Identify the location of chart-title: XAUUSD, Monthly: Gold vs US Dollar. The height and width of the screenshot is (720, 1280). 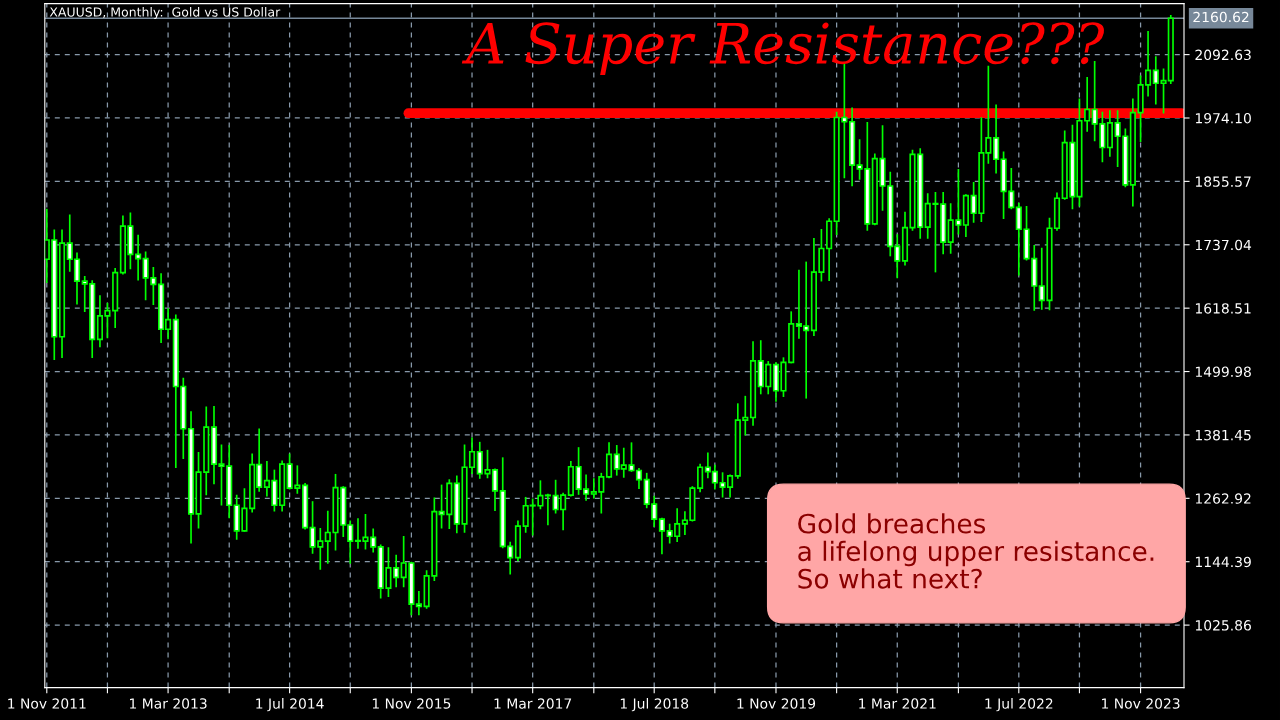
(165, 13).